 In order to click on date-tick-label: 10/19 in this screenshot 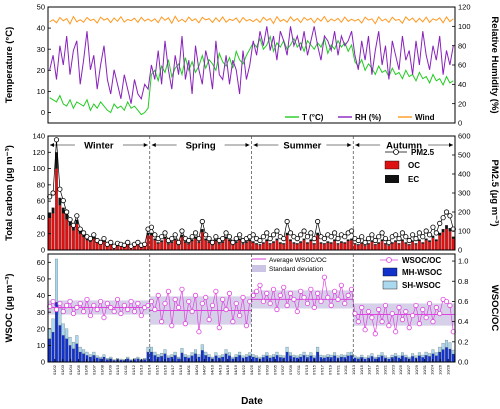, I will do `click(377, 369)`.